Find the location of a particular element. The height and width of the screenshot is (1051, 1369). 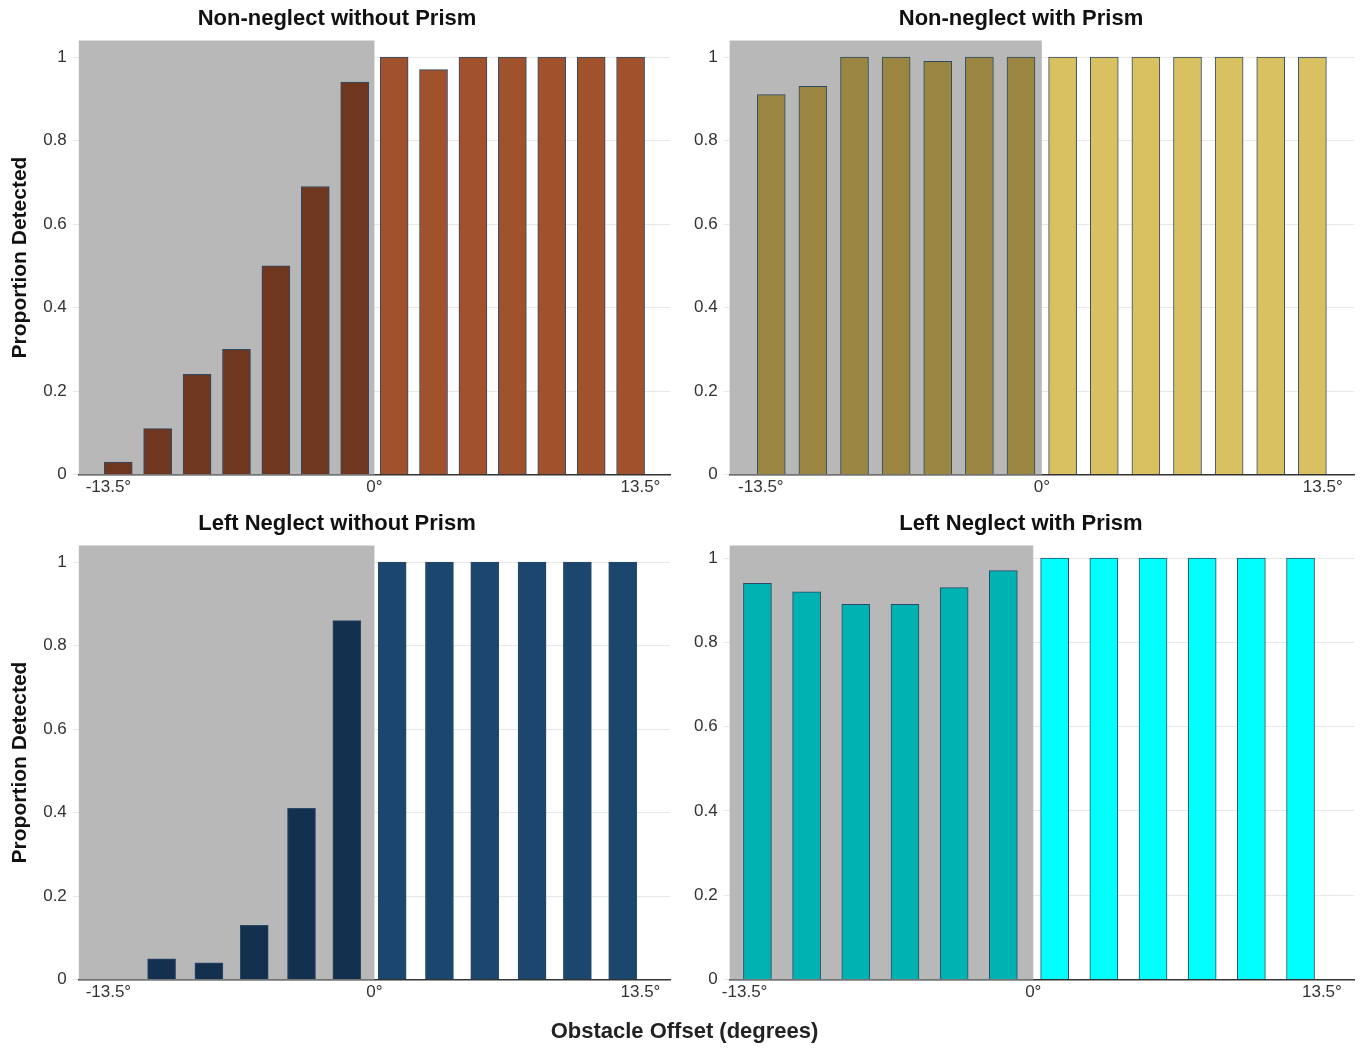

chart-title: Left Neglect without Prism is located at coordinates (337, 523).